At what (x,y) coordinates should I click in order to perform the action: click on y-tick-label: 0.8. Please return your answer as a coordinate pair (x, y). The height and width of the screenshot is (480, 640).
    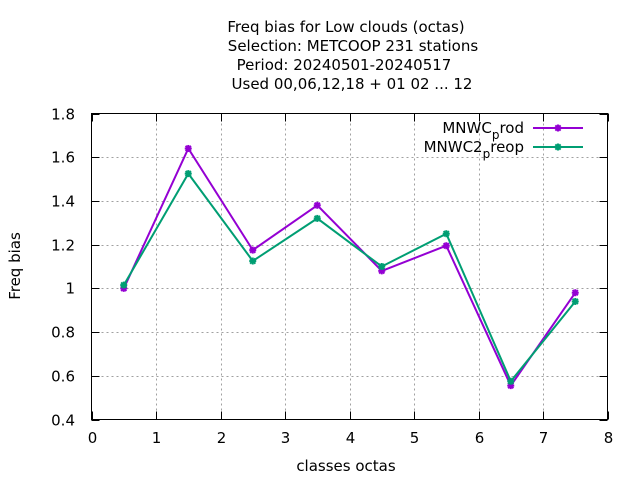
    Looking at the image, I should click on (63, 333).